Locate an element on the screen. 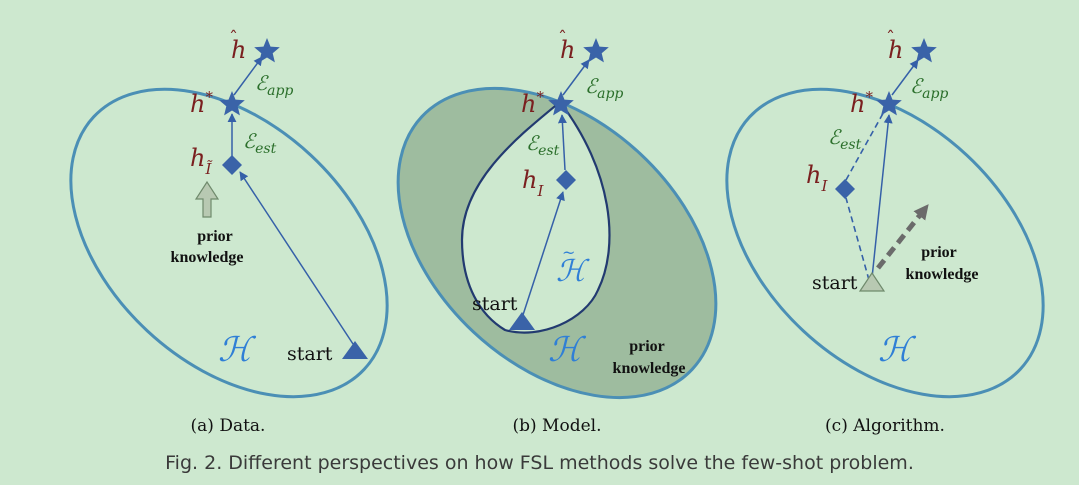 Image resolution: width=1079 pixels, height=485 pixels. panel-caption: (a) Data. is located at coordinates (228, 426).